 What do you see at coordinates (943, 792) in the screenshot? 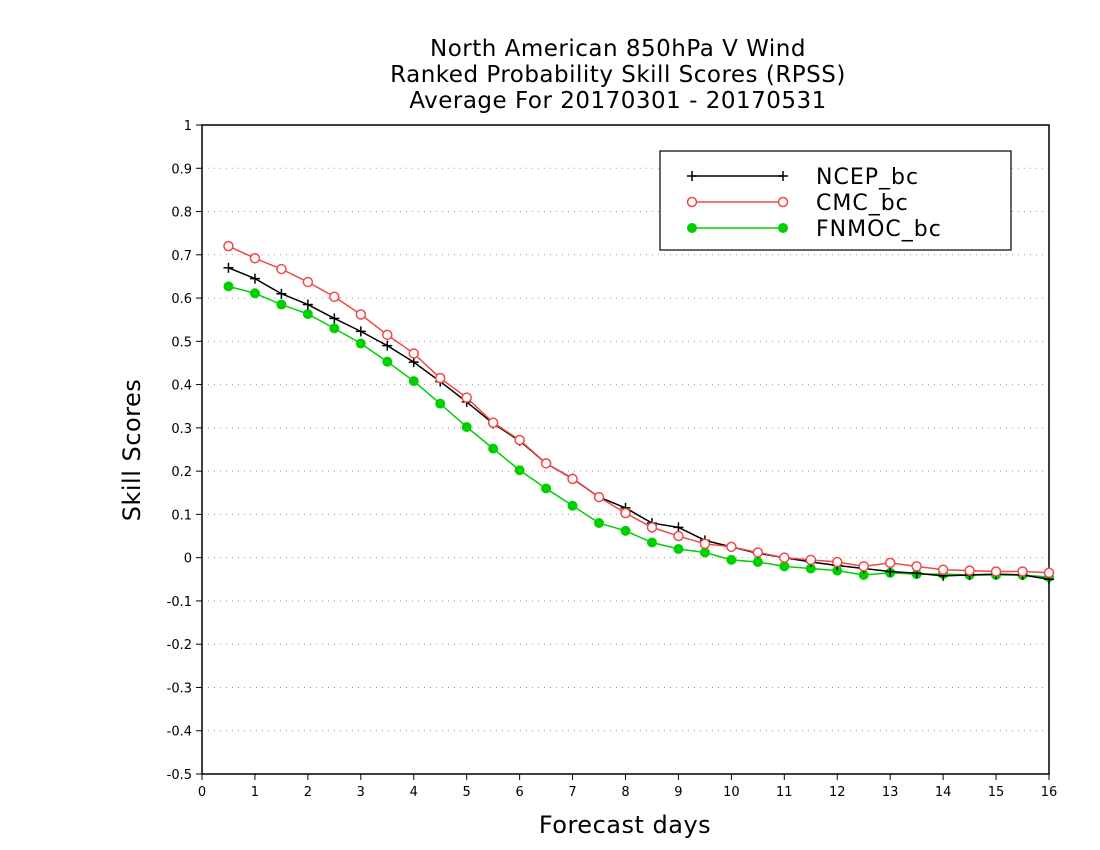
I see `x-tick-label: 14` at bounding box center [943, 792].